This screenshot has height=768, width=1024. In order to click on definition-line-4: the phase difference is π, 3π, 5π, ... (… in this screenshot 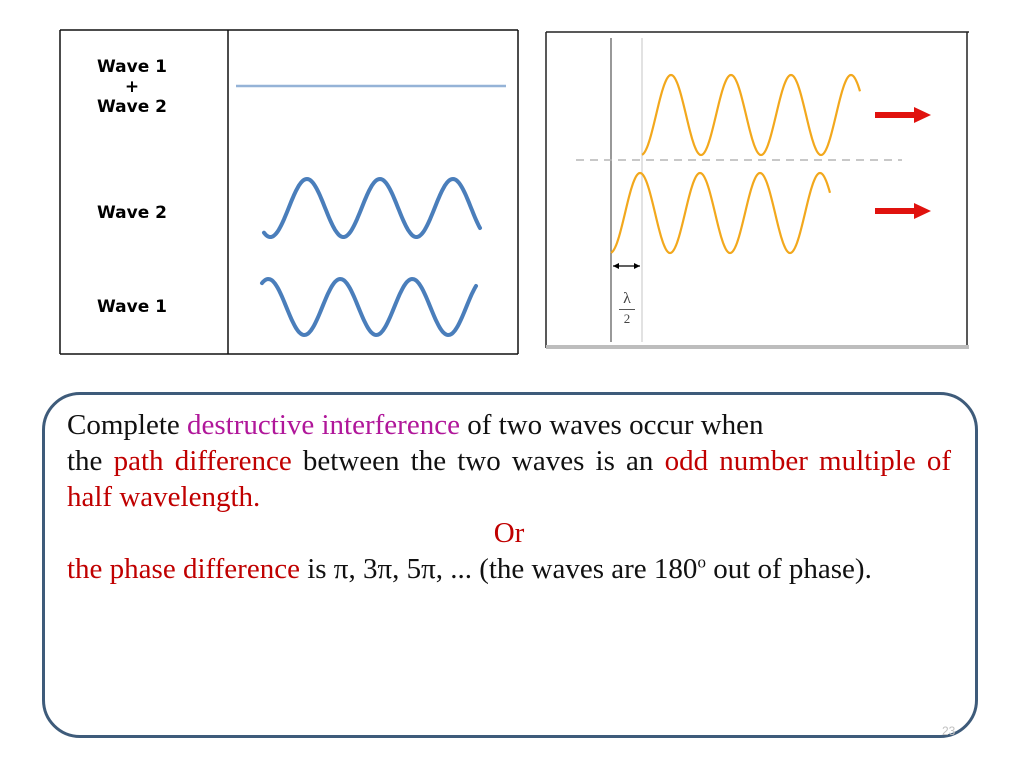, I will do `click(509, 569)`.